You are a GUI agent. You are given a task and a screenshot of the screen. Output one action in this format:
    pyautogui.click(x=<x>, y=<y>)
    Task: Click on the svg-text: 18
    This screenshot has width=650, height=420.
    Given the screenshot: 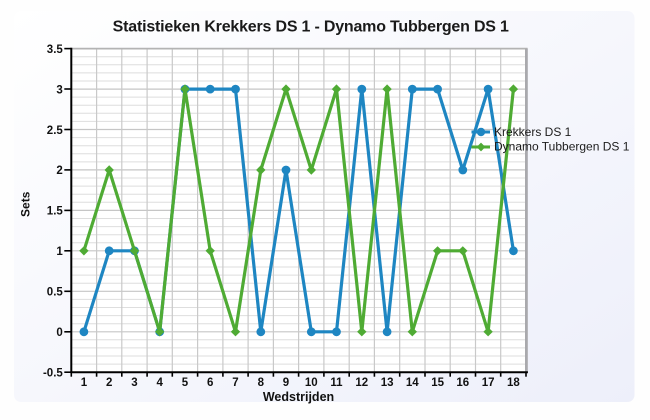 What is the action you would take?
    pyautogui.click(x=513, y=383)
    